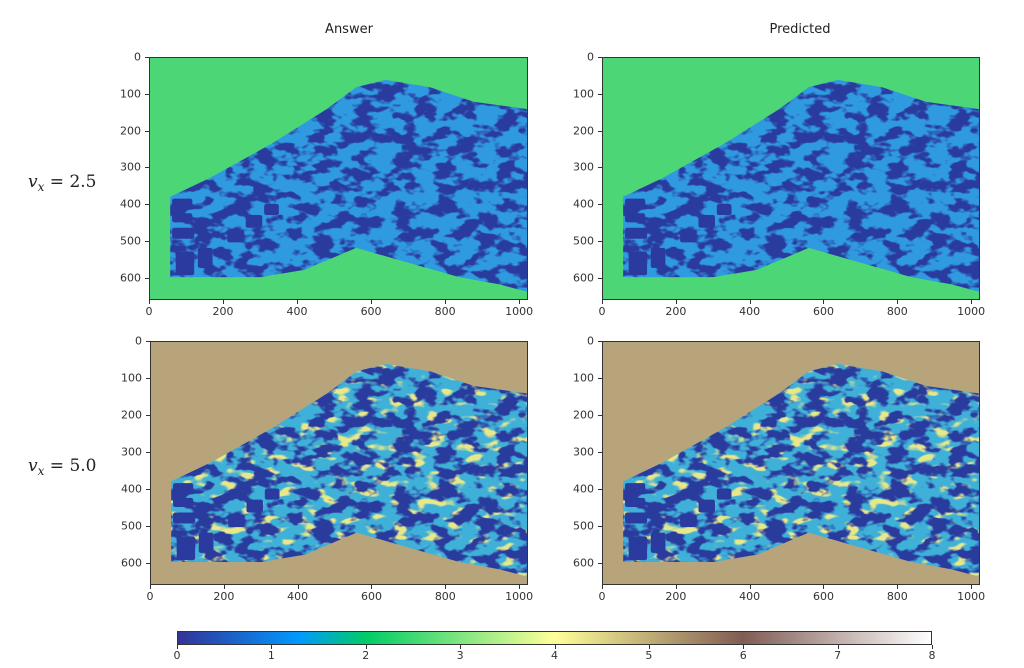 The width and height of the screenshot is (1024, 668). What do you see at coordinates (554, 655) in the screenshot?
I see `colorbar-tick-label: 4` at bounding box center [554, 655].